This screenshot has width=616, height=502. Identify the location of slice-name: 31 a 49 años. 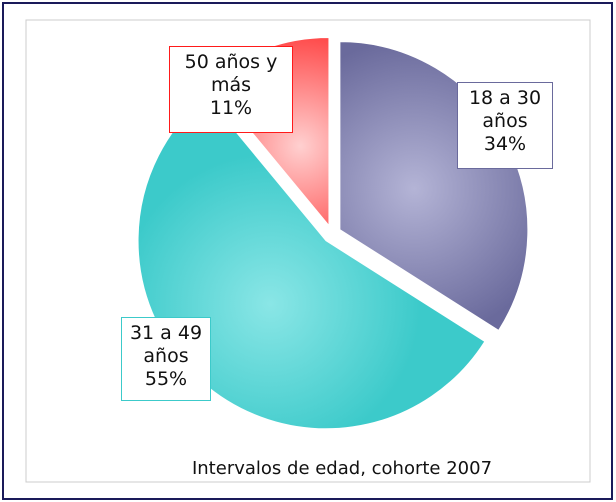
(166, 344).